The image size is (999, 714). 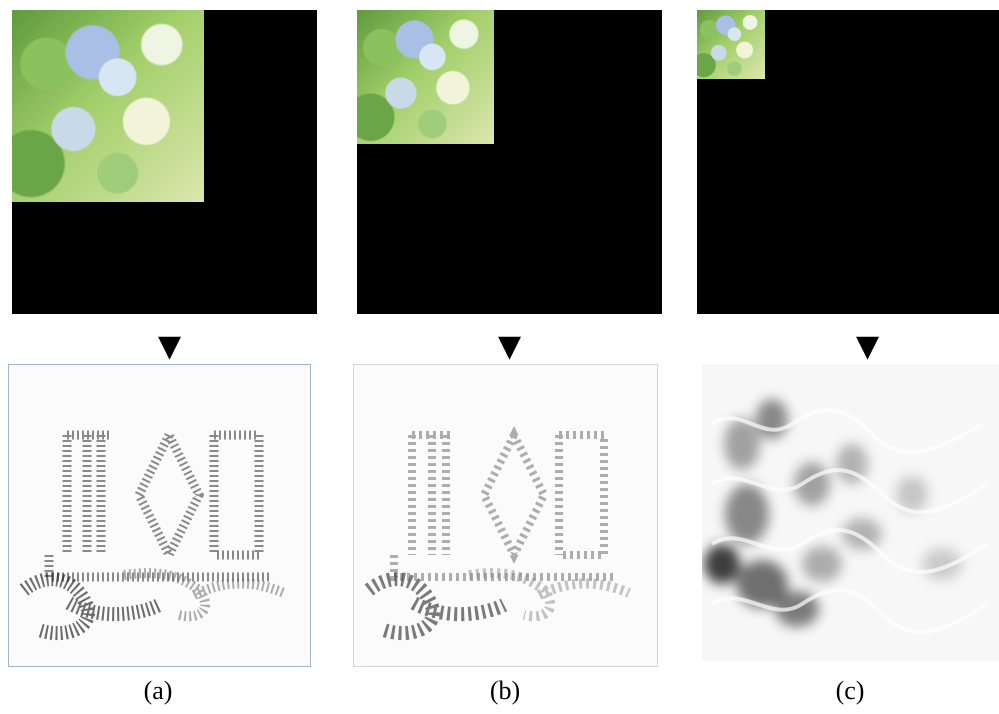 I want to click on reconstruction-map-b, so click(x=505, y=515).